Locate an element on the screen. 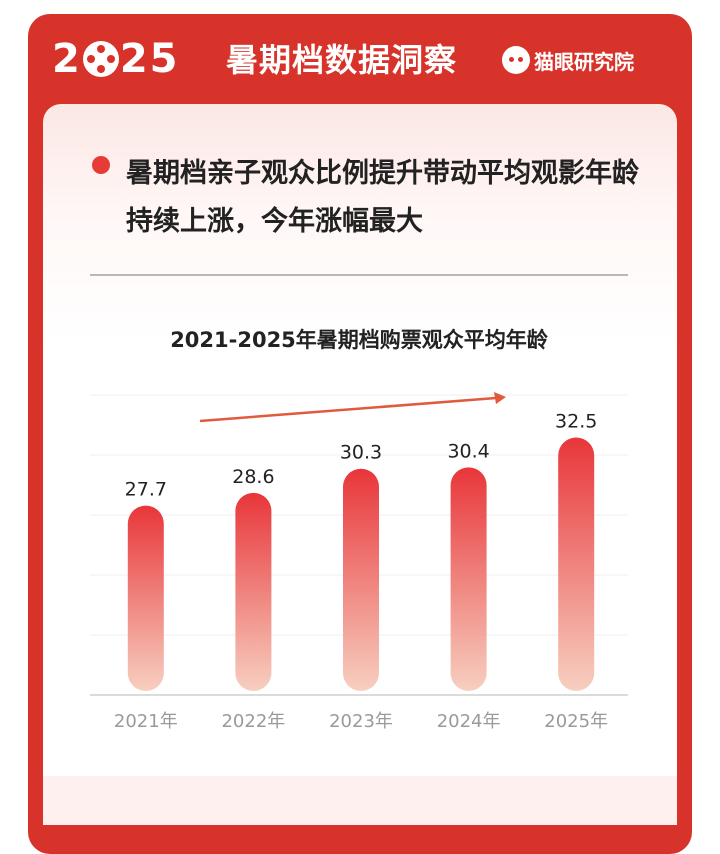 This screenshot has width=720, height=854. x-tick-label: 2023年 is located at coordinates (361, 721).